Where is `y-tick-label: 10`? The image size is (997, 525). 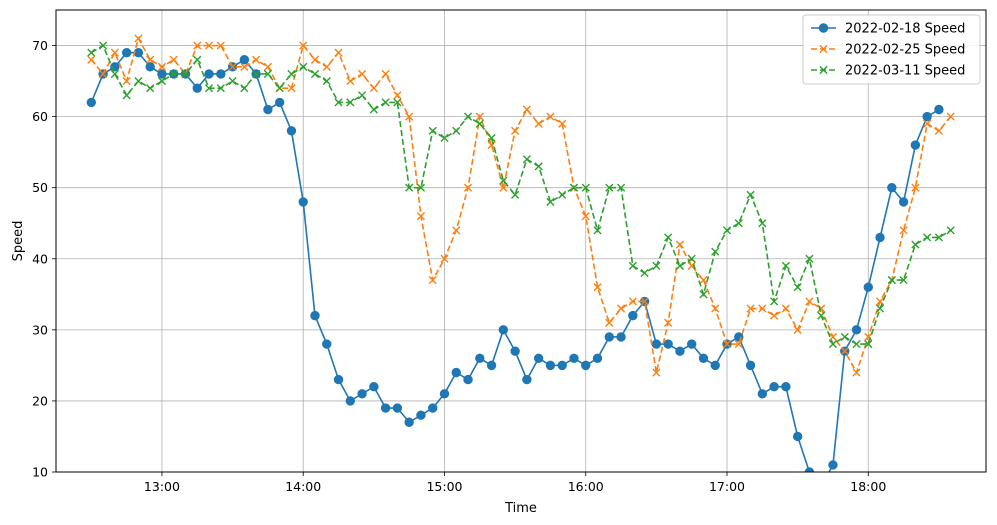 y-tick-label: 10 is located at coordinates (40, 472).